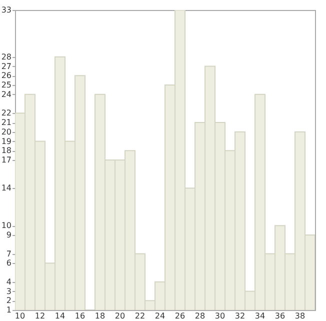  Describe the element at coordinates (6, 160) in the screenshot. I see `y-tick-label: 17` at that location.